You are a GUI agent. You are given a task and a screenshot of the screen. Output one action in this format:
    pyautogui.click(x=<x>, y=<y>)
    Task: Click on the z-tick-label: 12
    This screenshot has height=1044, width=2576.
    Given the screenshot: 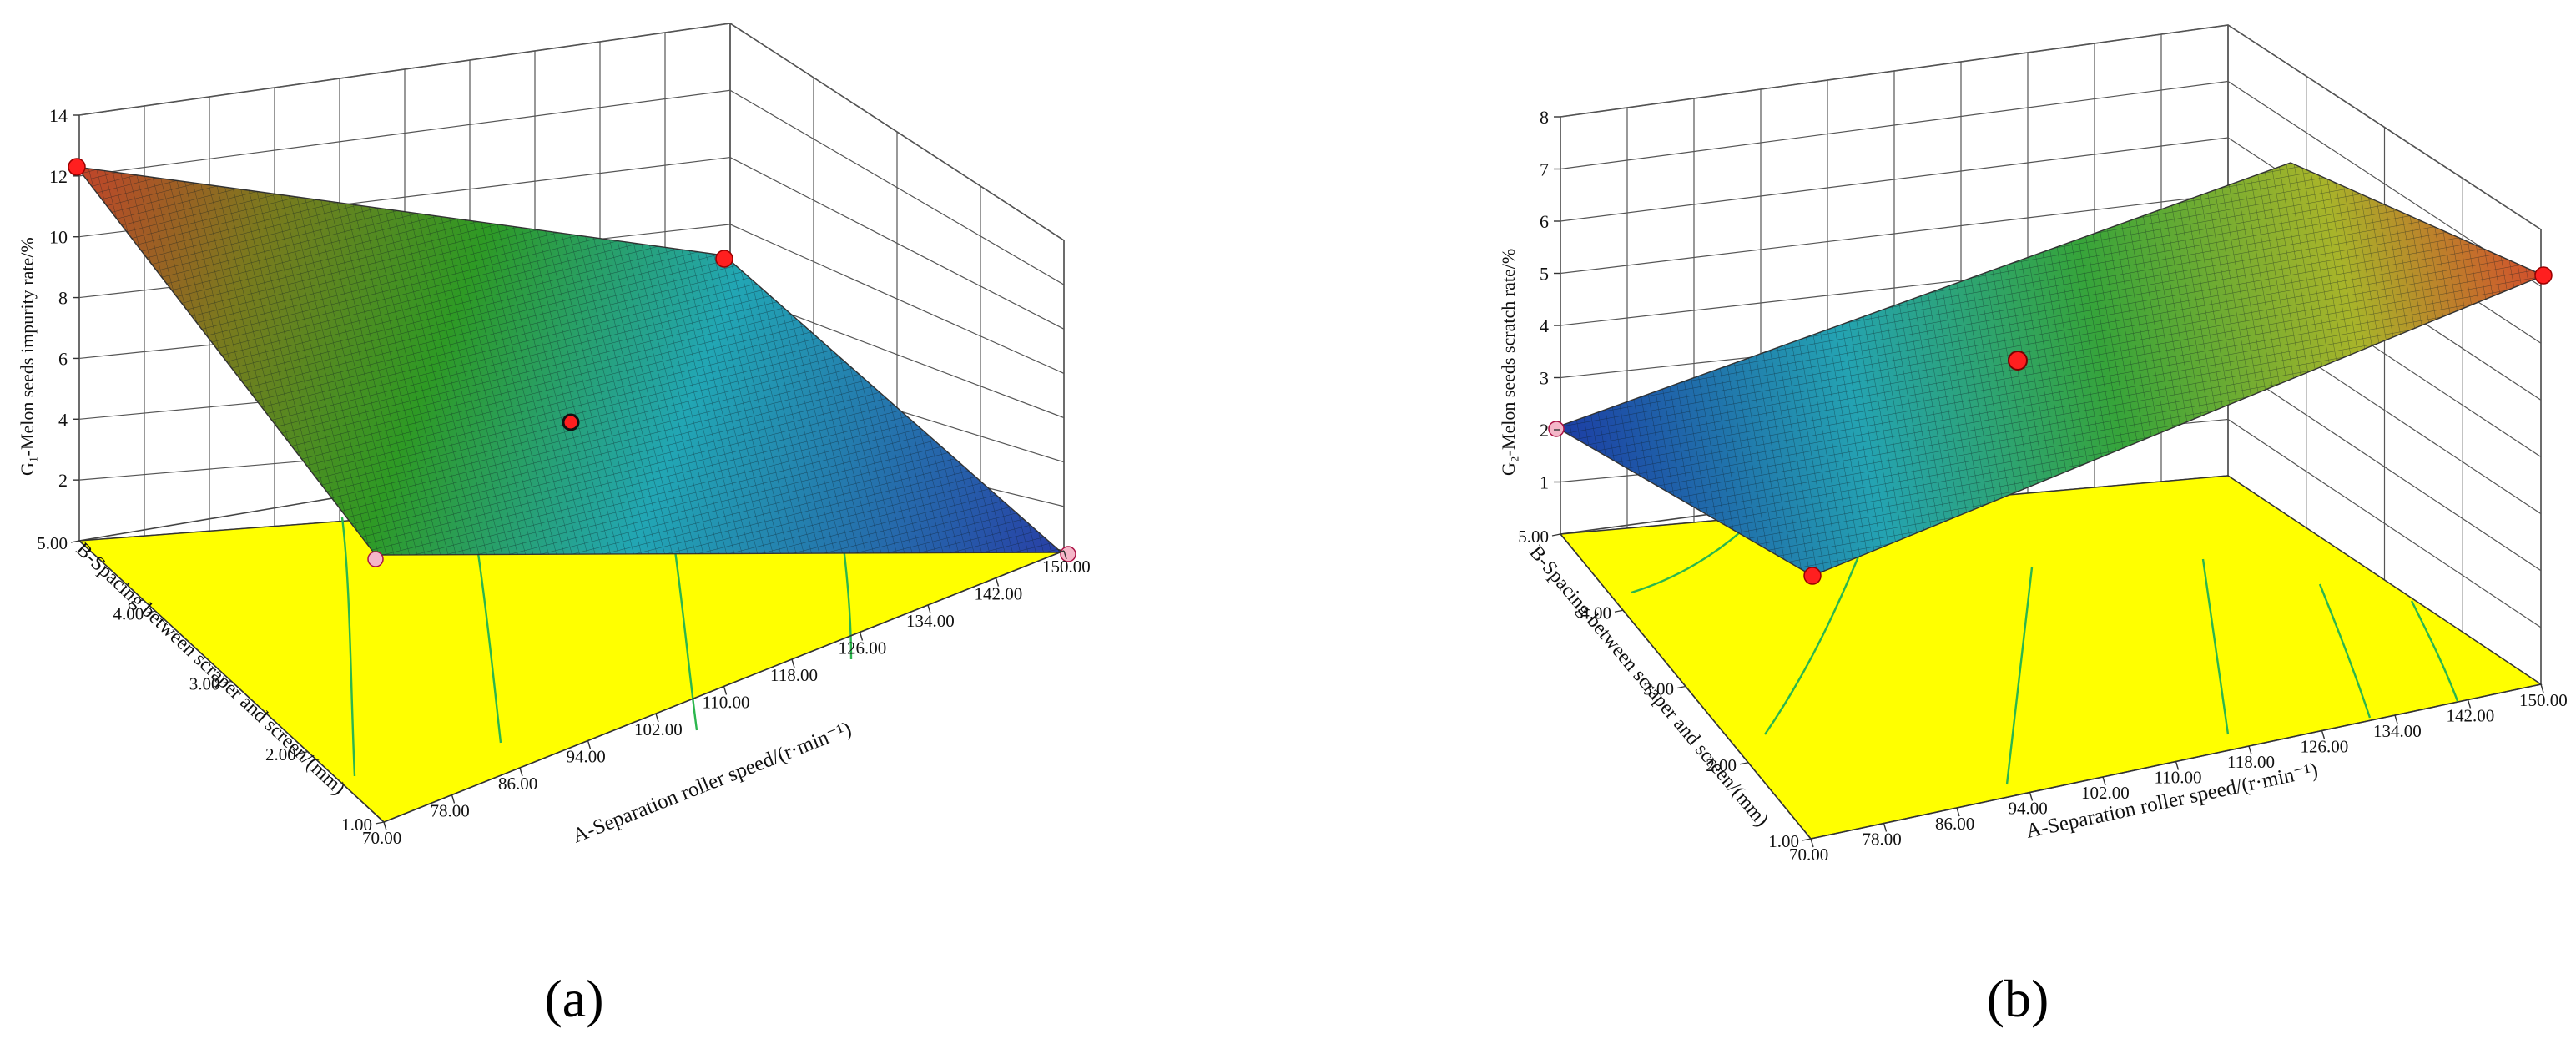 What is the action you would take?
    pyautogui.click(x=58, y=176)
    